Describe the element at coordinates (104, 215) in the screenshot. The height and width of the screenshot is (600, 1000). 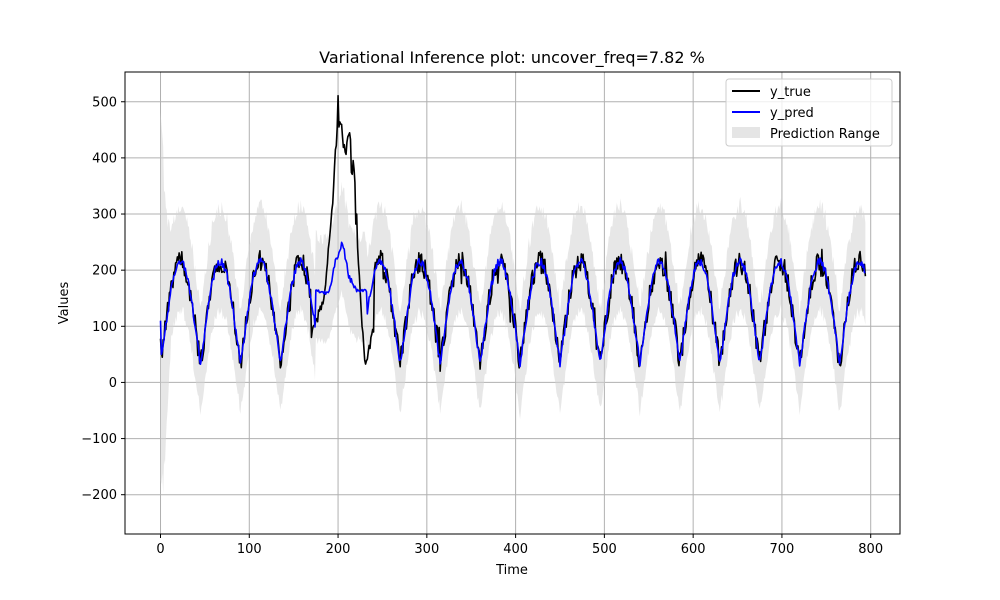
I see `y-tick-label: 300` at that location.